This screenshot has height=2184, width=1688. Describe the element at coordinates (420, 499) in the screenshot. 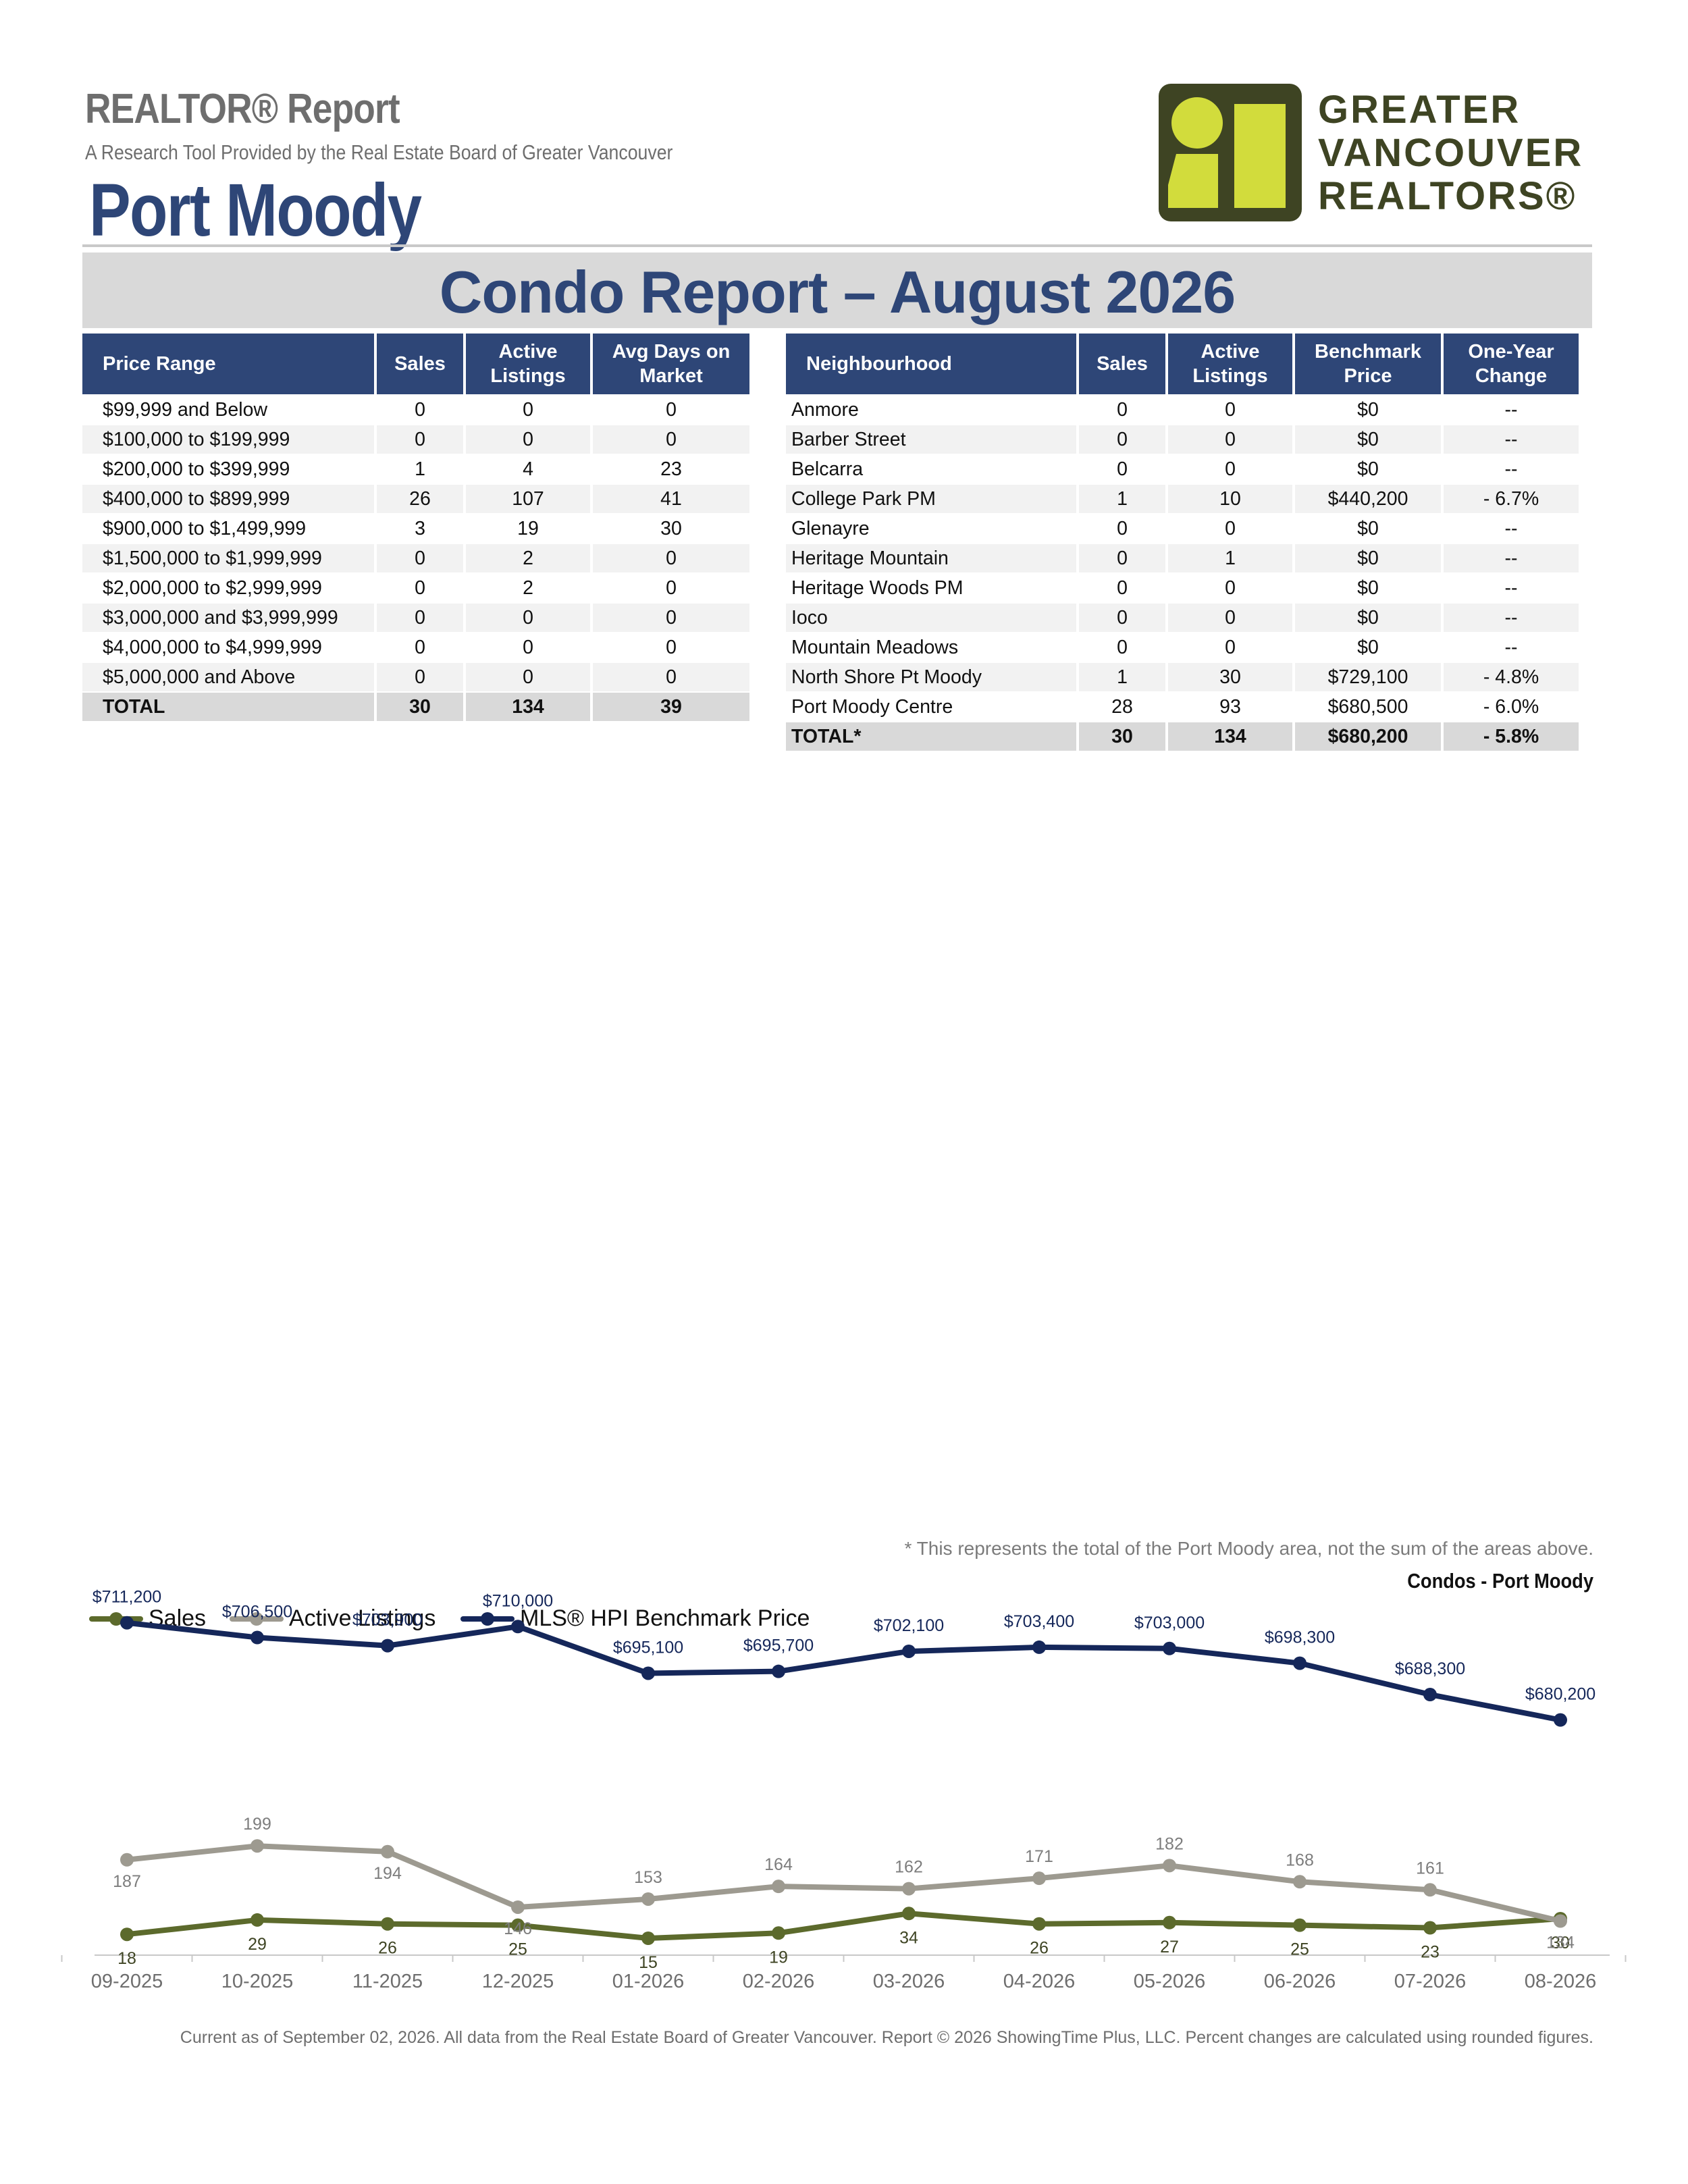

I see `price-table-cell: 26` at that location.